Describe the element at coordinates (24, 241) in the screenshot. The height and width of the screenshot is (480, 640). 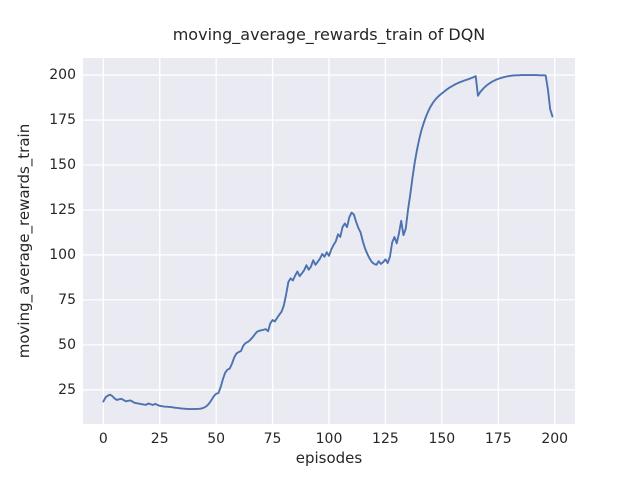
I see `y-axis-label: moving_average_rewards_train` at that location.